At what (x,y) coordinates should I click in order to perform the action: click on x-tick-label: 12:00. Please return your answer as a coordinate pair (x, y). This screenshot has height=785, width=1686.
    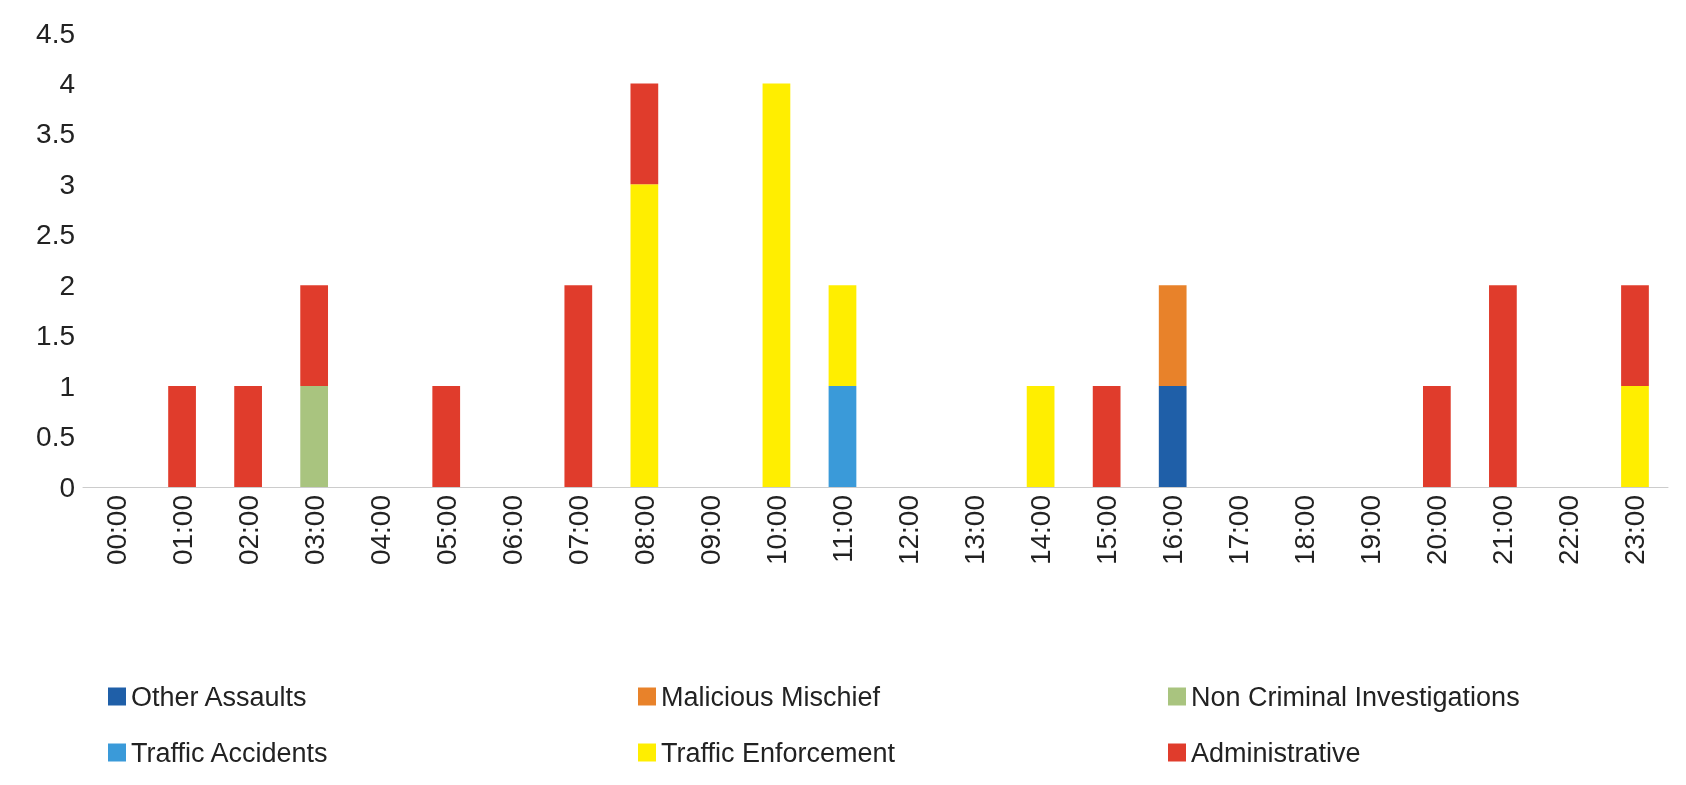
    Looking at the image, I should click on (909, 530).